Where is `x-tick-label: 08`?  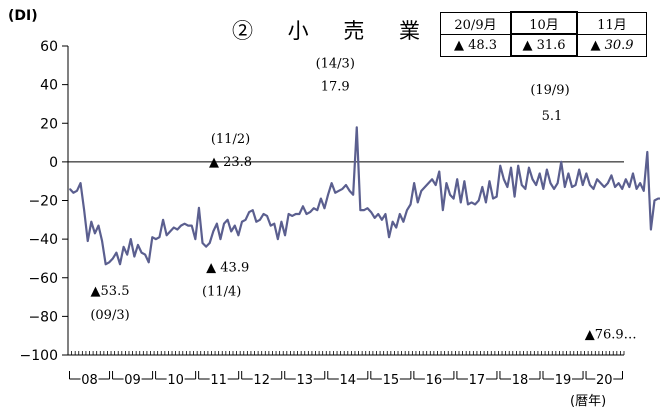 x-tick-label: 08 is located at coordinates (89, 380).